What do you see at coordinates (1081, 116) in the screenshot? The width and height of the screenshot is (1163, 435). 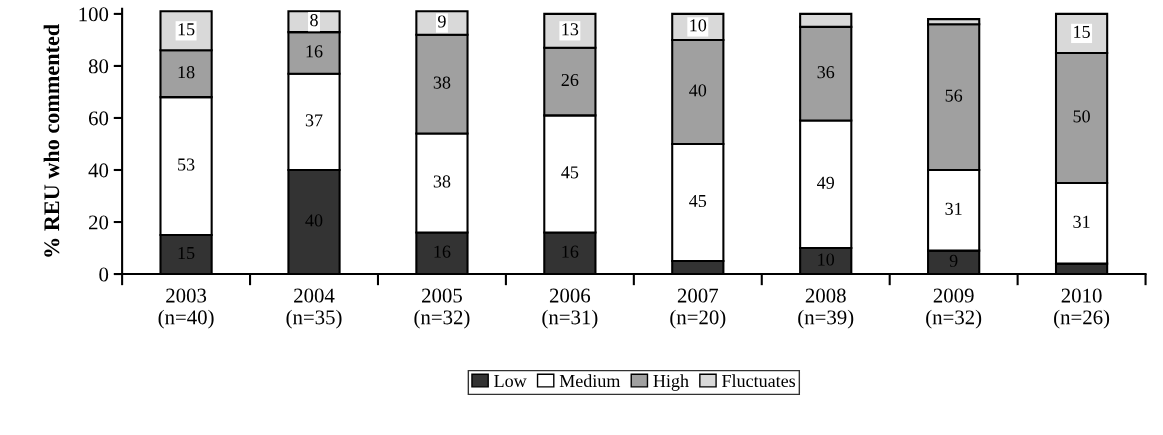 I see `data-label: 50` at bounding box center [1081, 116].